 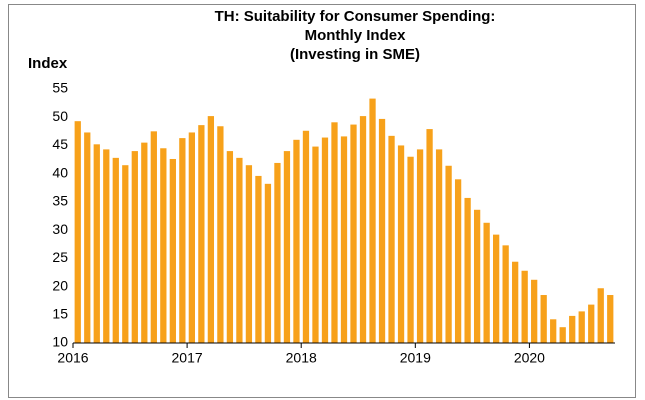 What do you see at coordinates (60, 257) in the screenshot?
I see `y-tick-label: 25` at bounding box center [60, 257].